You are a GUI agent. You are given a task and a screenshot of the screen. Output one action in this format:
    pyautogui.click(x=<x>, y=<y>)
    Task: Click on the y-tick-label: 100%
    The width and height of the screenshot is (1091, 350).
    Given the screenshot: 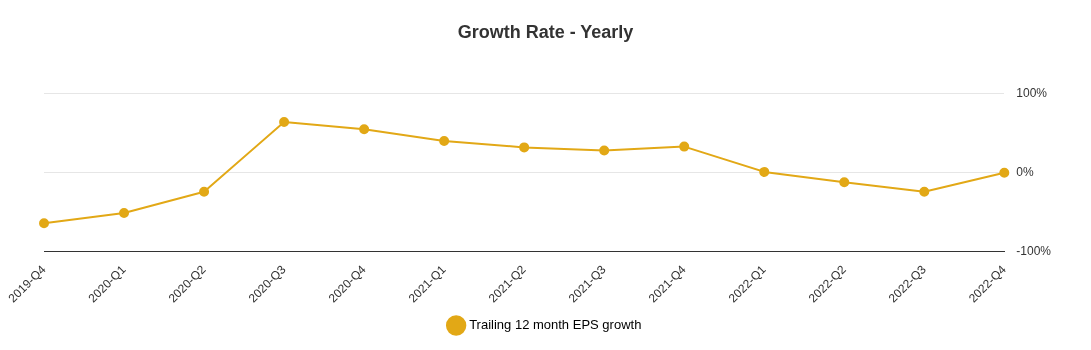 What is the action you would take?
    pyautogui.click(x=1032, y=92)
    